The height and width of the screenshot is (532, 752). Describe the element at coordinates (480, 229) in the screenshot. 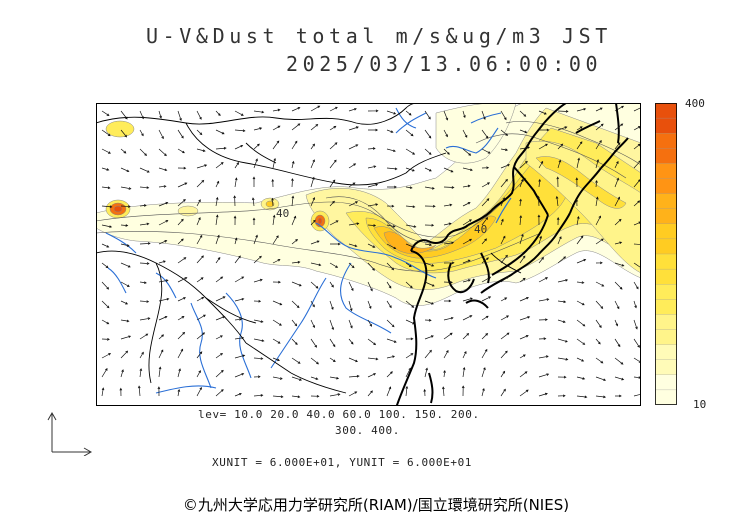

I see `contour-label-2: 40` at that location.